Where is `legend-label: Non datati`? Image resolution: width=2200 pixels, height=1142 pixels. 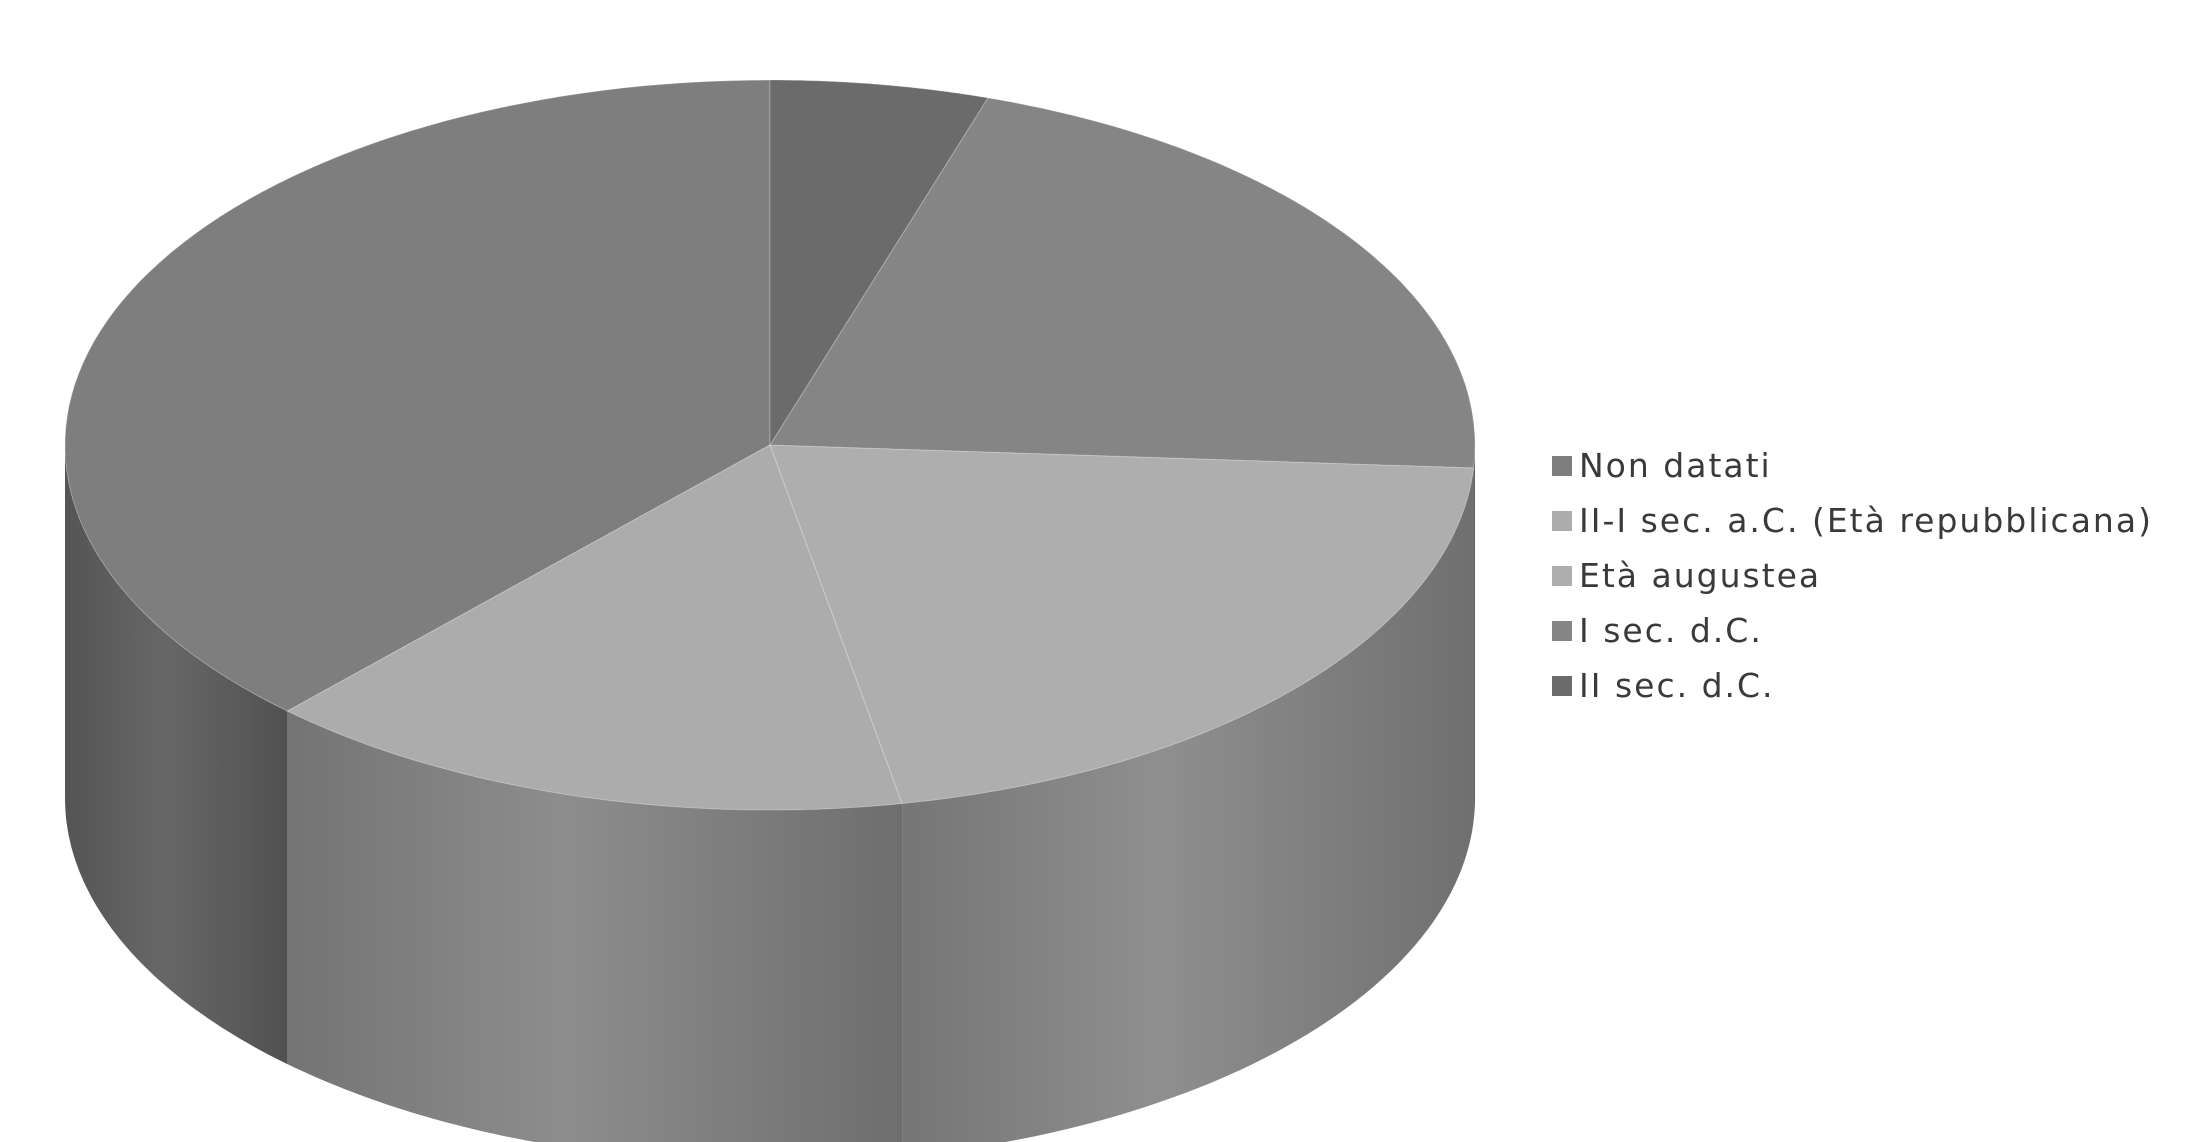
legend-label: Non datati is located at coordinates (1675, 465).